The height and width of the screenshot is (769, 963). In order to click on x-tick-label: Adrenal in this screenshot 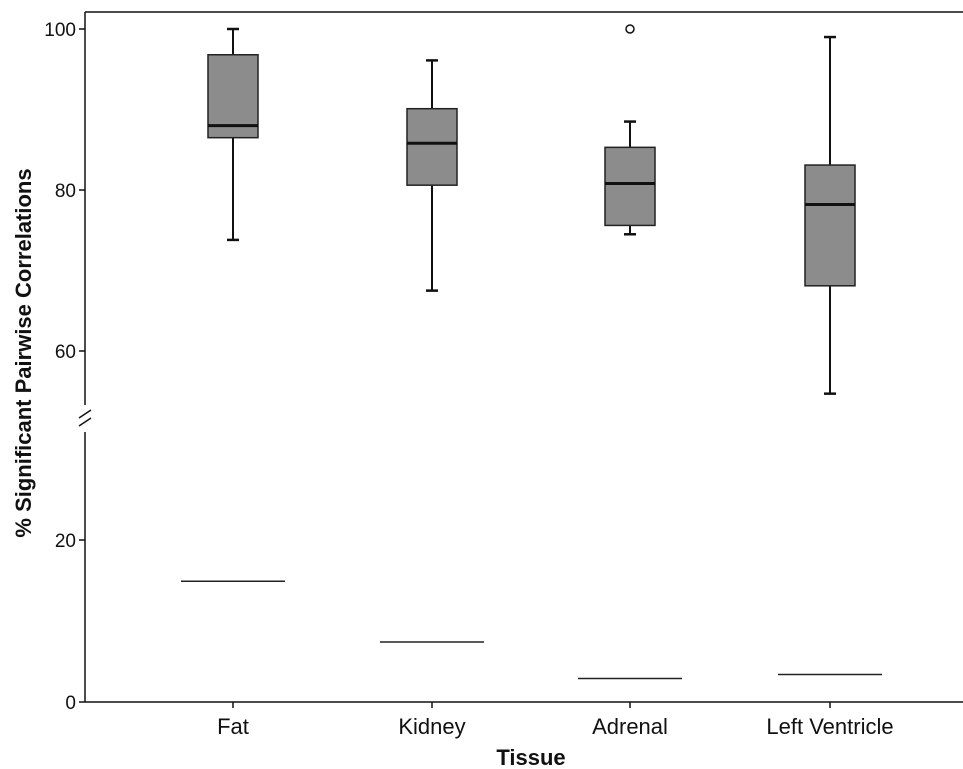, I will do `click(630, 726)`.